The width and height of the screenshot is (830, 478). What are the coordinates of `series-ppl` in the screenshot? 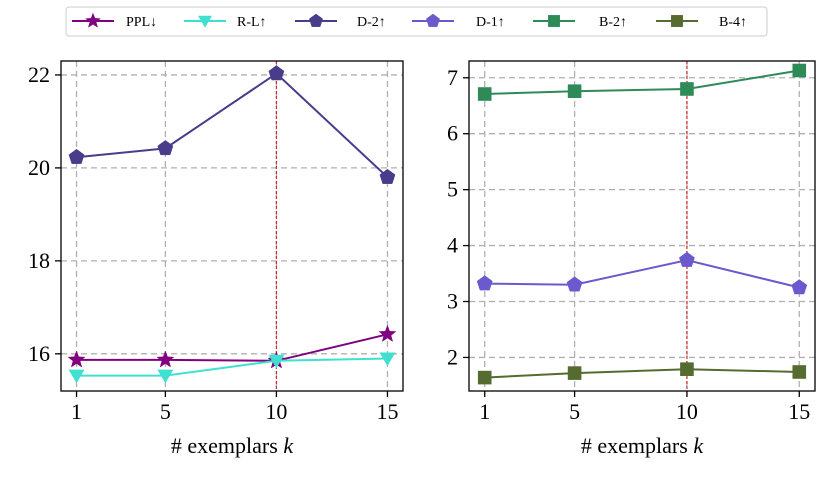 It's located at (232, 346).